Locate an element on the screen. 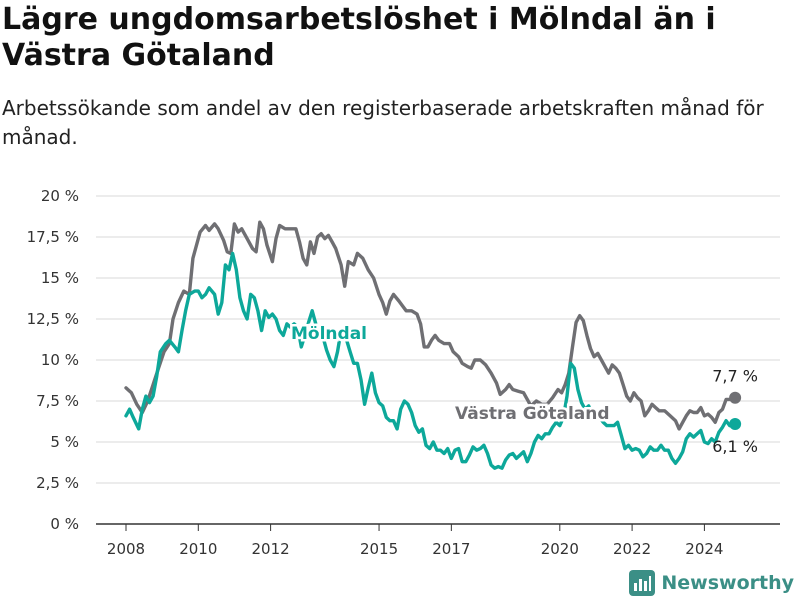 The image size is (800, 600). y-tick-label: 0 % is located at coordinates (64, 524).